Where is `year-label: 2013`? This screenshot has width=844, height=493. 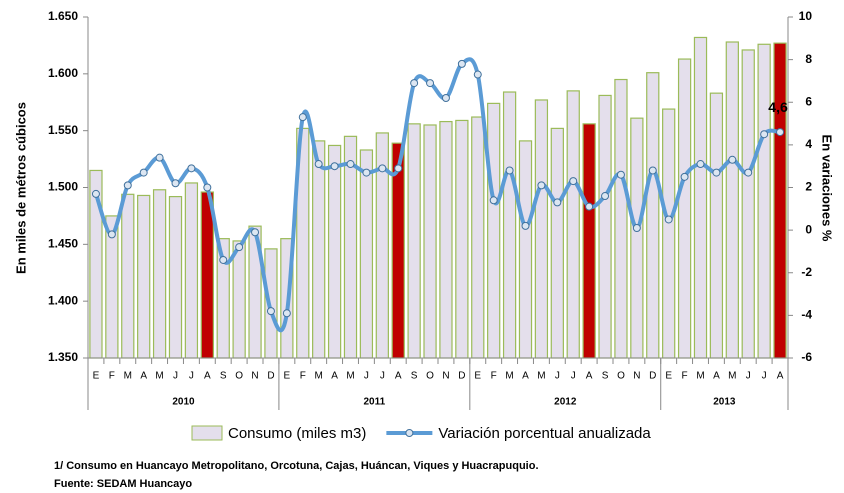 year-label: 2013 is located at coordinates (724, 402).